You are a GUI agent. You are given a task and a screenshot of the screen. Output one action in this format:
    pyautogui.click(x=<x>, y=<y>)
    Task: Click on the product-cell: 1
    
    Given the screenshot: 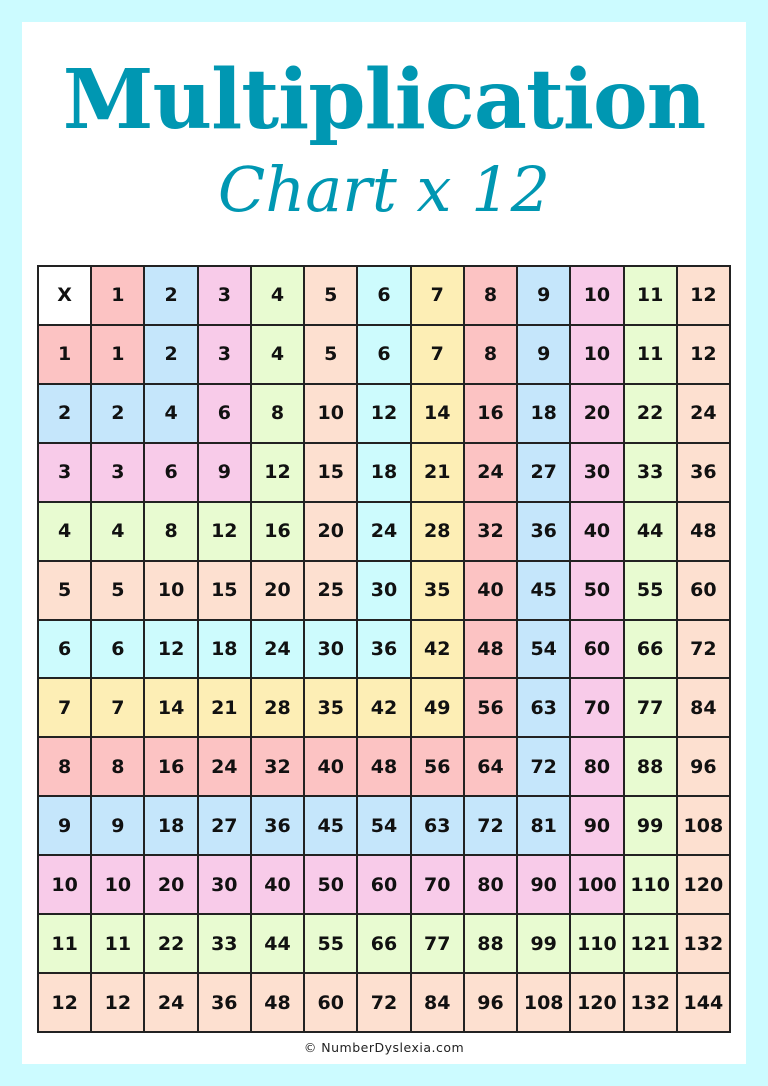 What is the action you would take?
    pyautogui.click(x=118, y=354)
    